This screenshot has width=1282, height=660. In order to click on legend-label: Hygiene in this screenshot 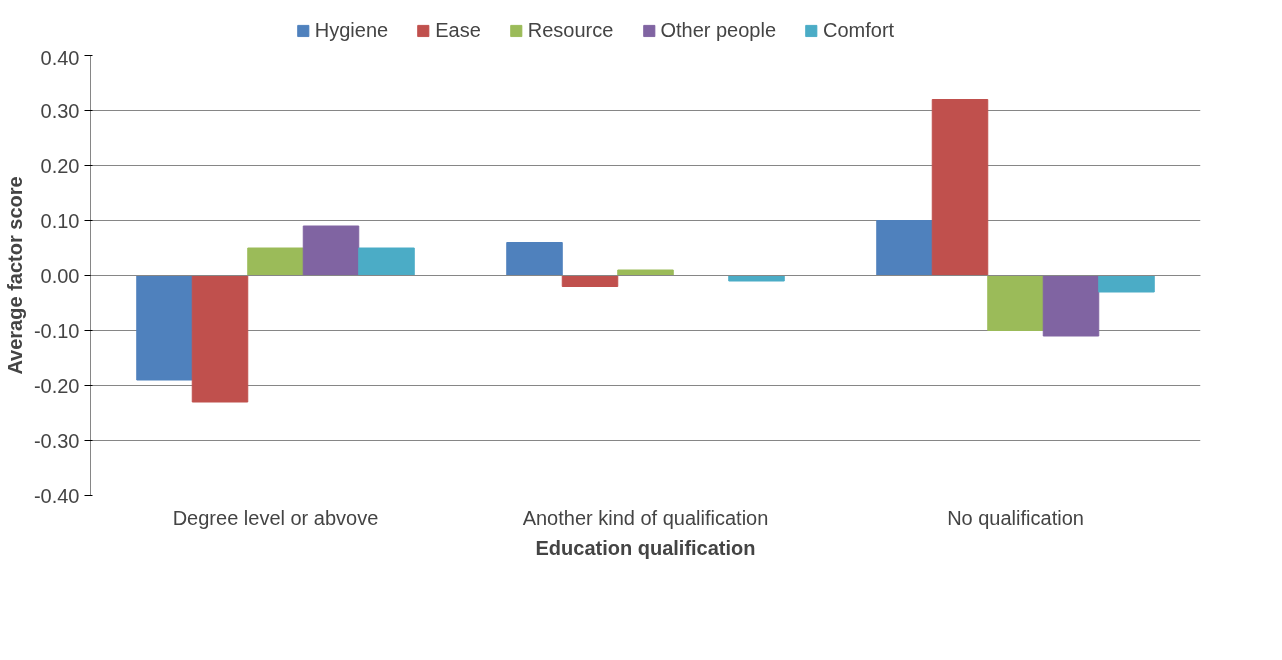, I will do `click(351, 30)`.